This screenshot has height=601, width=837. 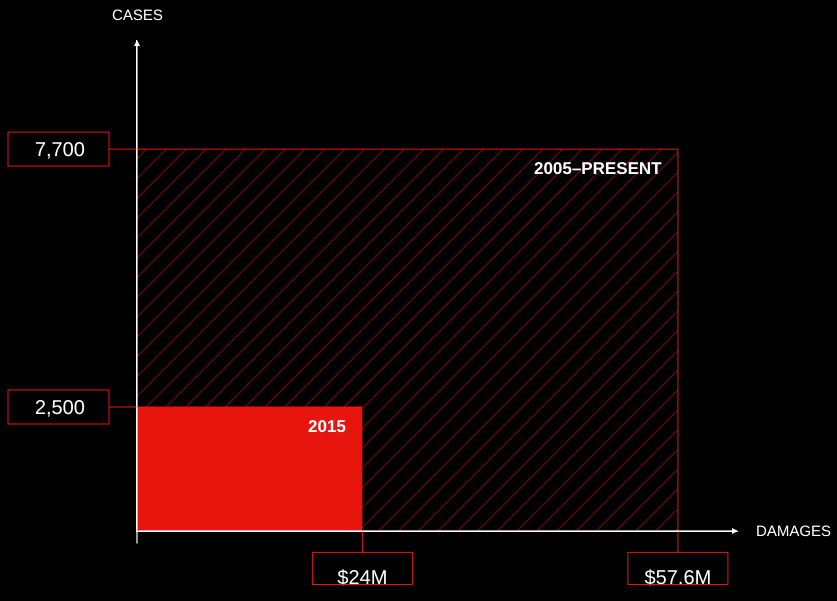 What do you see at coordinates (794, 531) in the screenshot?
I see `x-axis-title: DAMAGES` at bounding box center [794, 531].